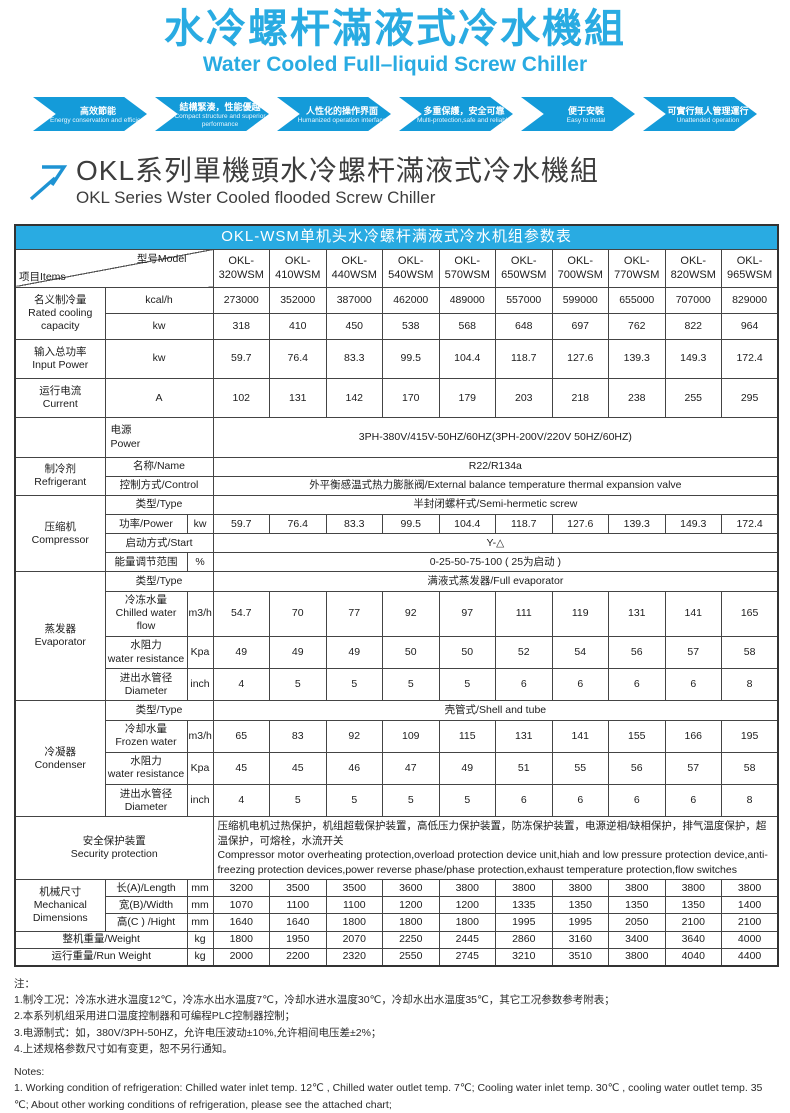  Describe the element at coordinates (495, 543) in the screenshot. I see `merged-value-cell: Y-△` at that location.